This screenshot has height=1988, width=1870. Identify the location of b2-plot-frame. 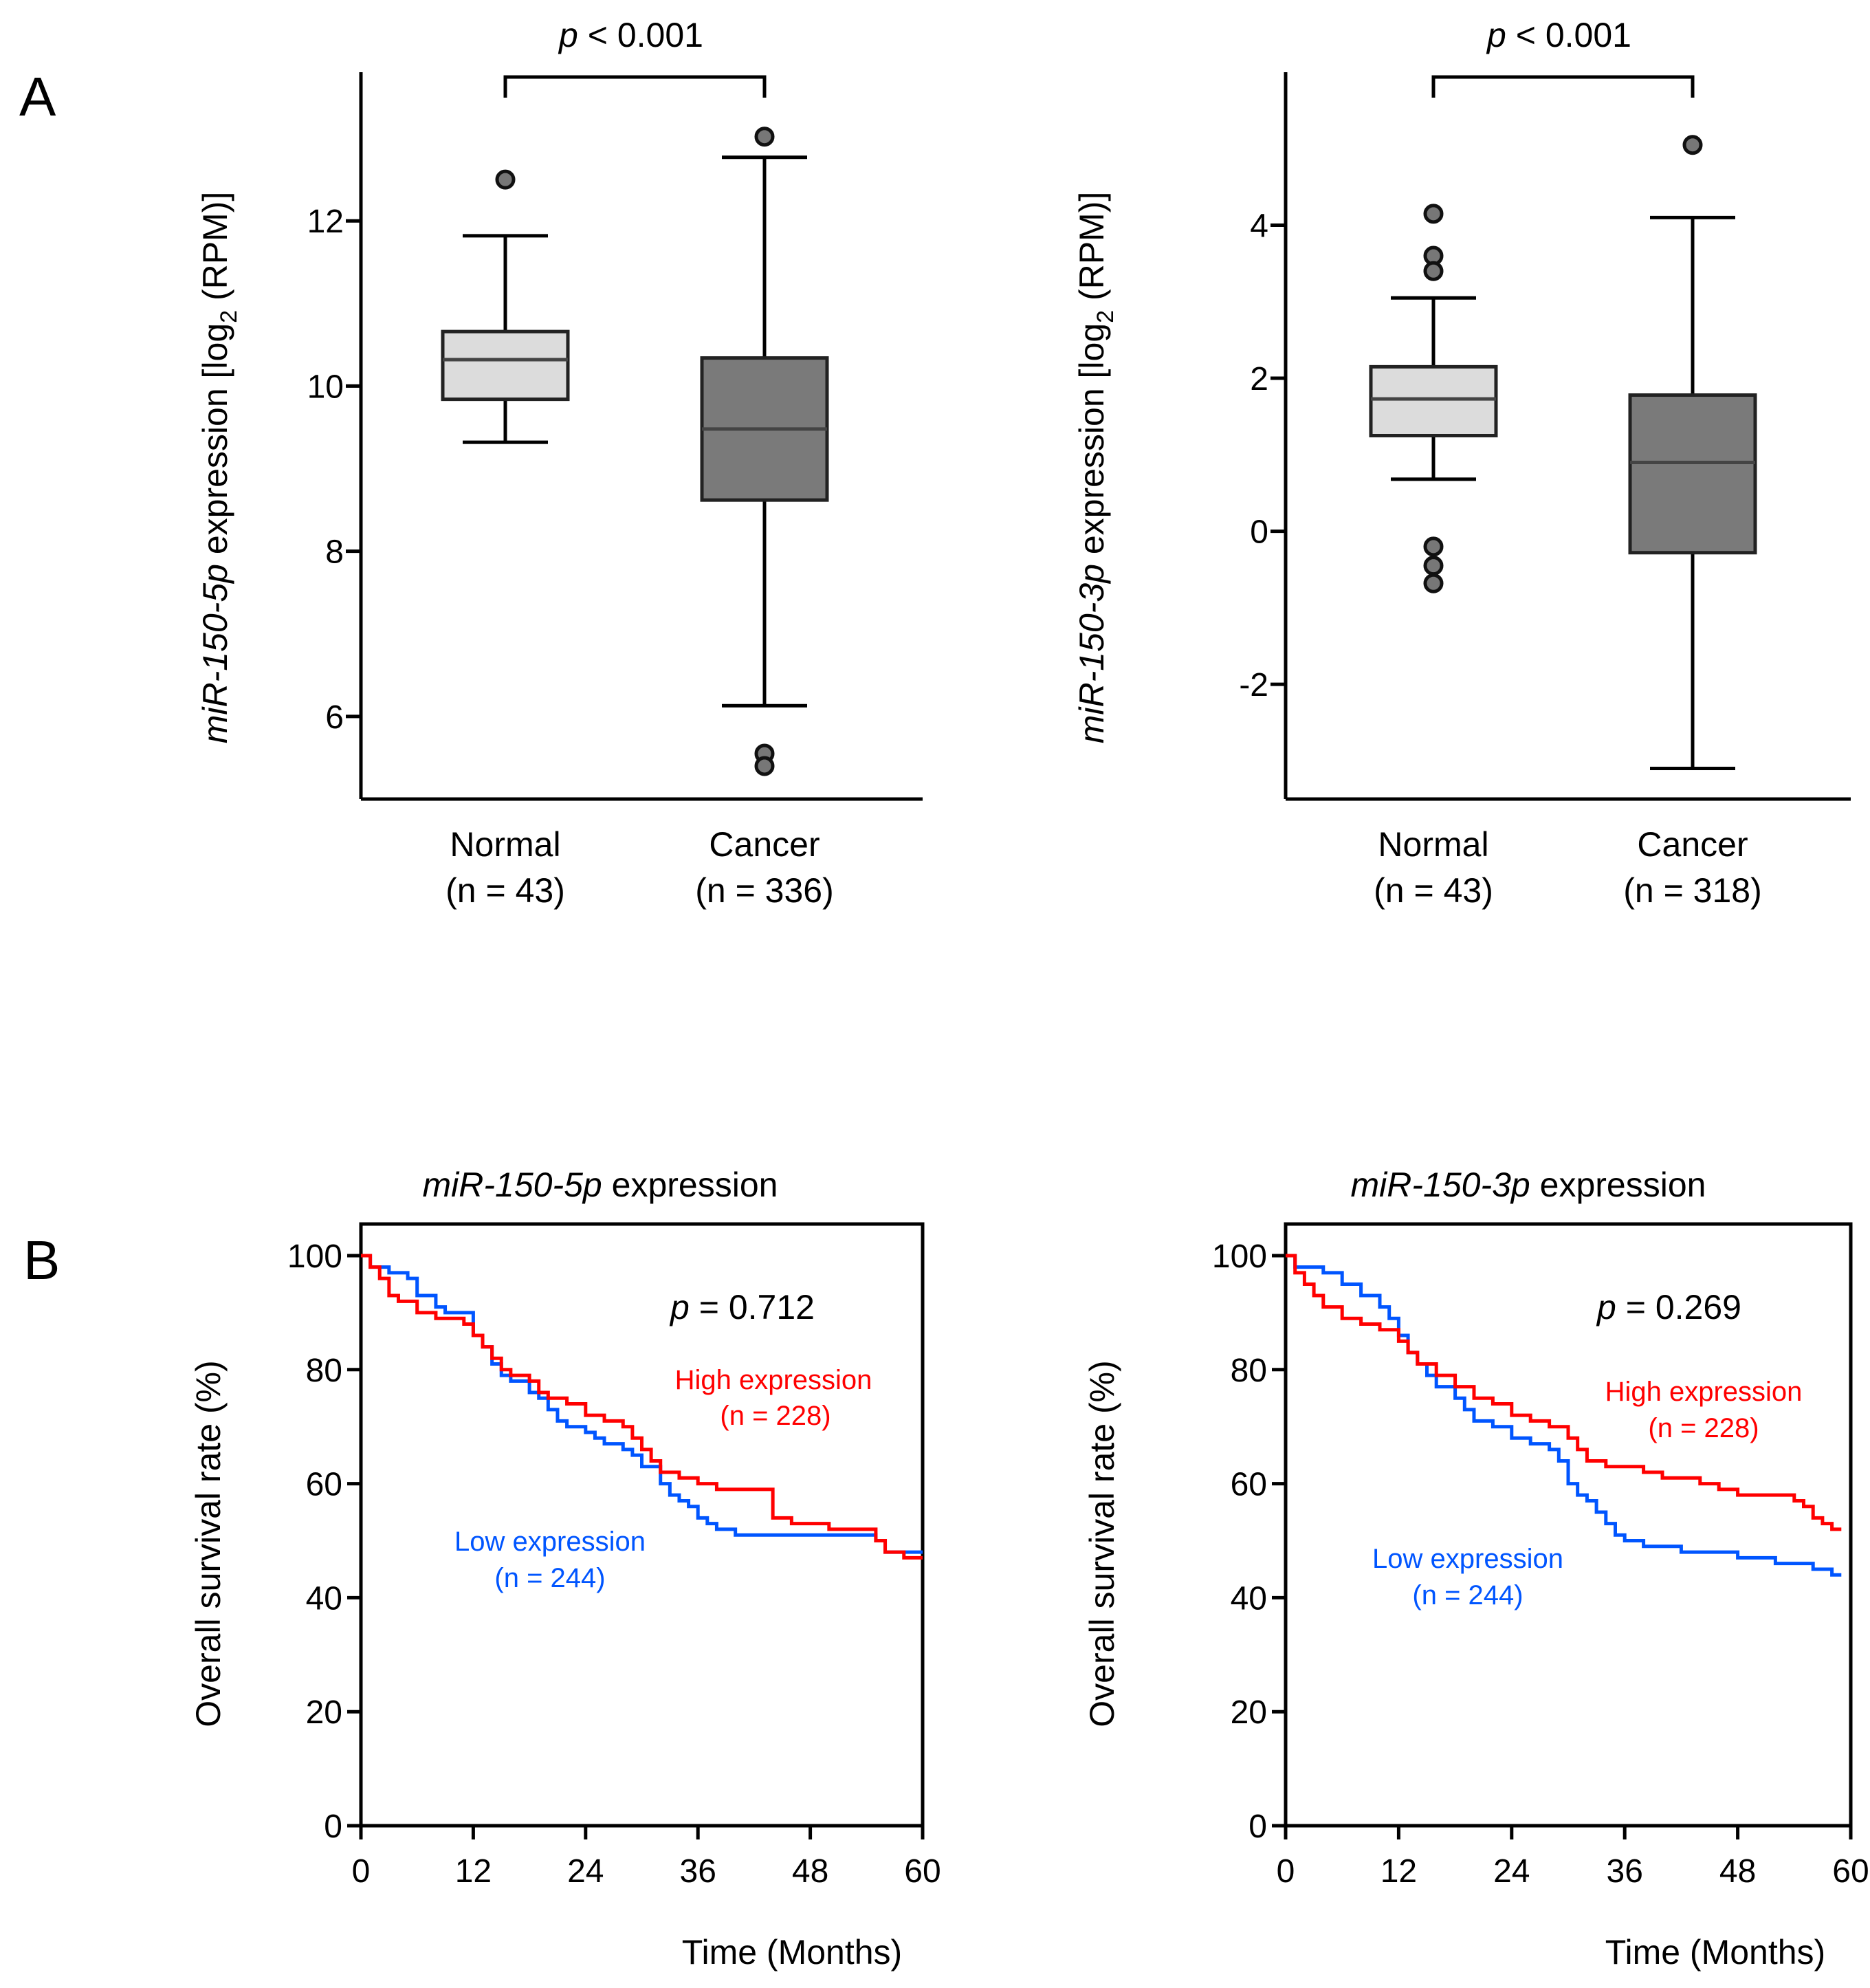
(1568, 1525).